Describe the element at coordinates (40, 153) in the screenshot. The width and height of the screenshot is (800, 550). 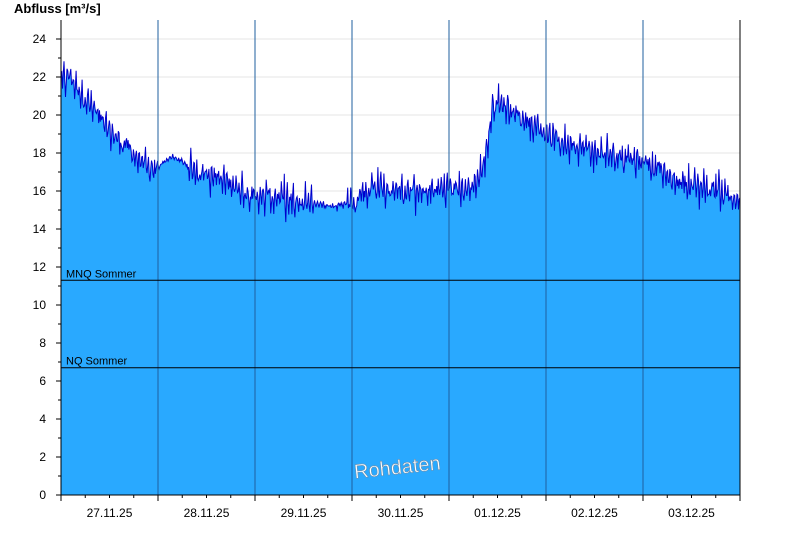
I see `y-tick-label: 18` at that location.